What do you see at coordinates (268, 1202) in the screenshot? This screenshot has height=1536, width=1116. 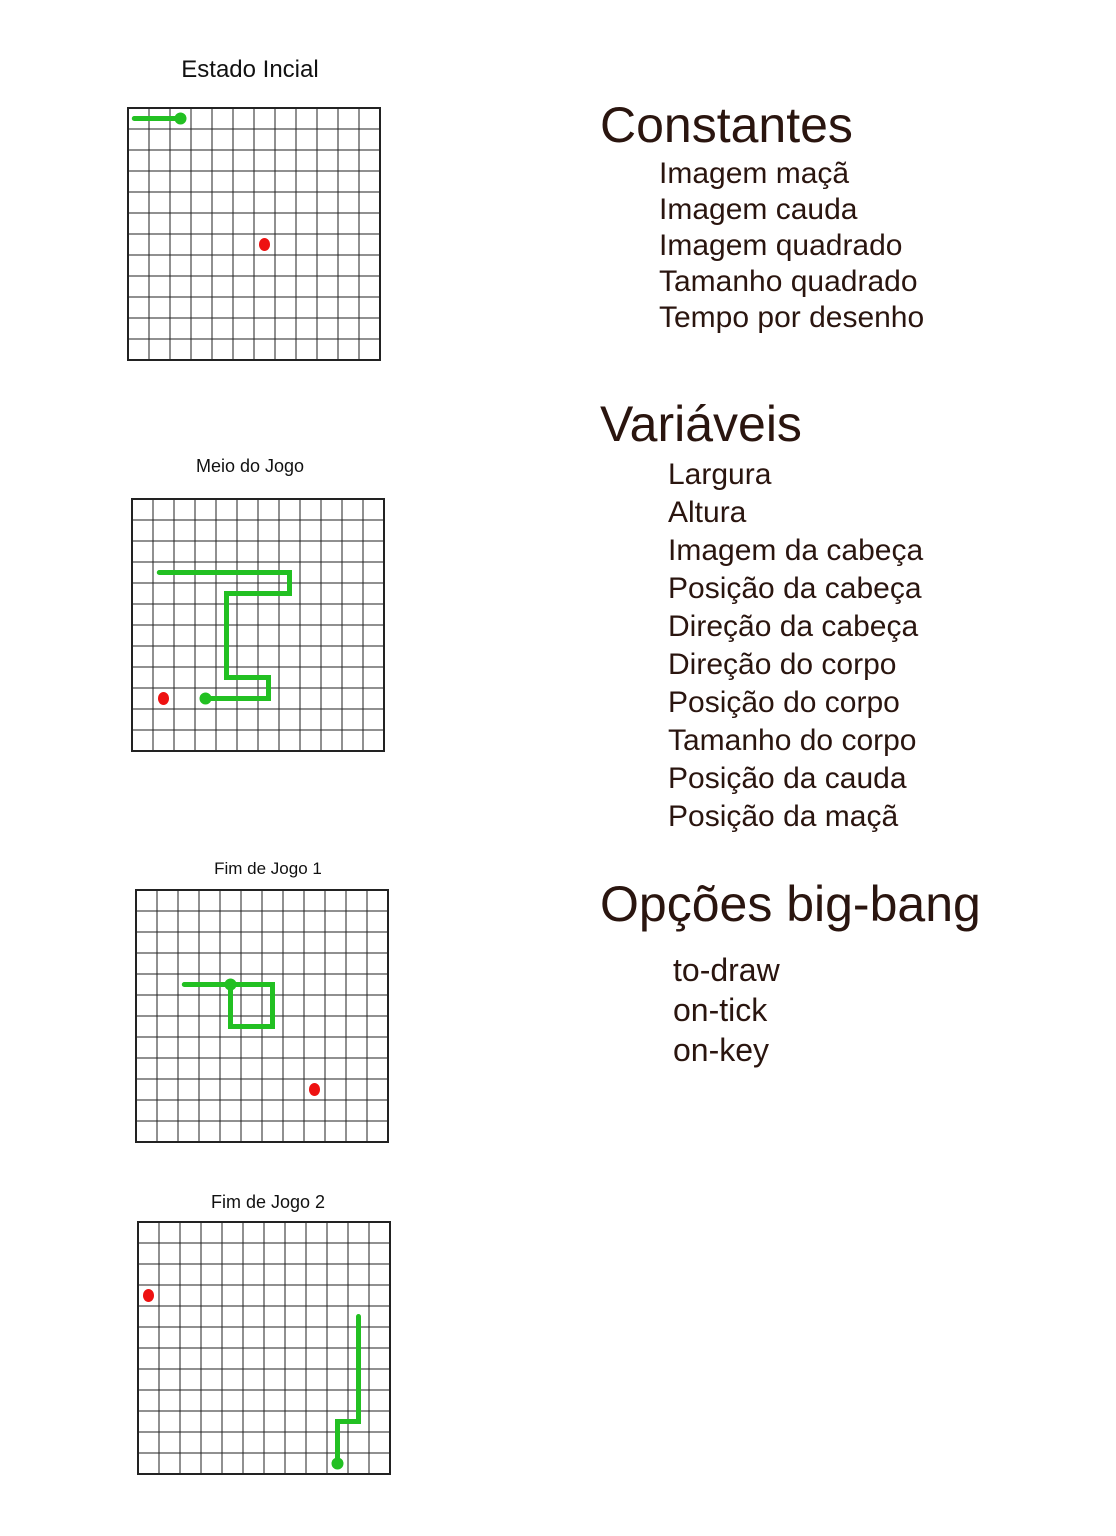 I see `panel-title-fim-de-jogo-2: Fim de Jogo 2` at bounding box center [268, 1202].